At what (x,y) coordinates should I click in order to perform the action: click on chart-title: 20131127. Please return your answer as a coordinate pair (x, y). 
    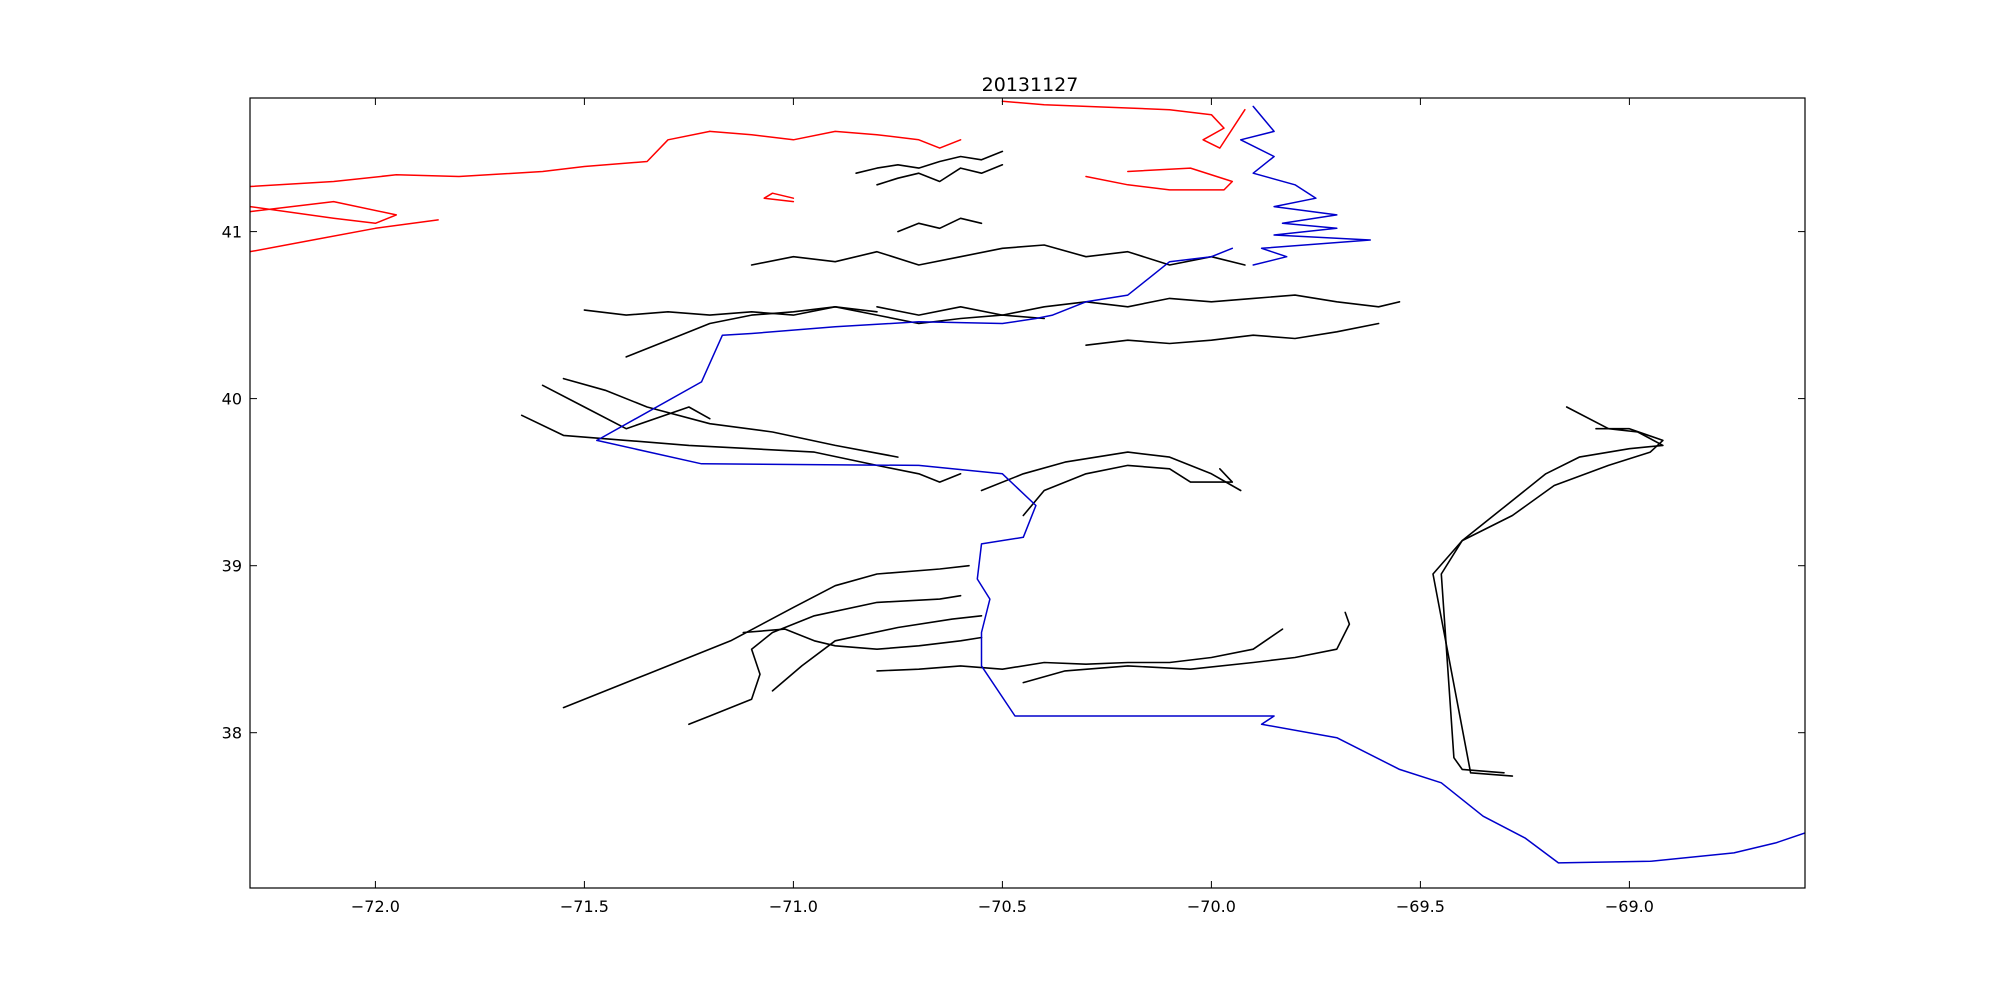
    Looking at the image, I should click on (1030, 85).